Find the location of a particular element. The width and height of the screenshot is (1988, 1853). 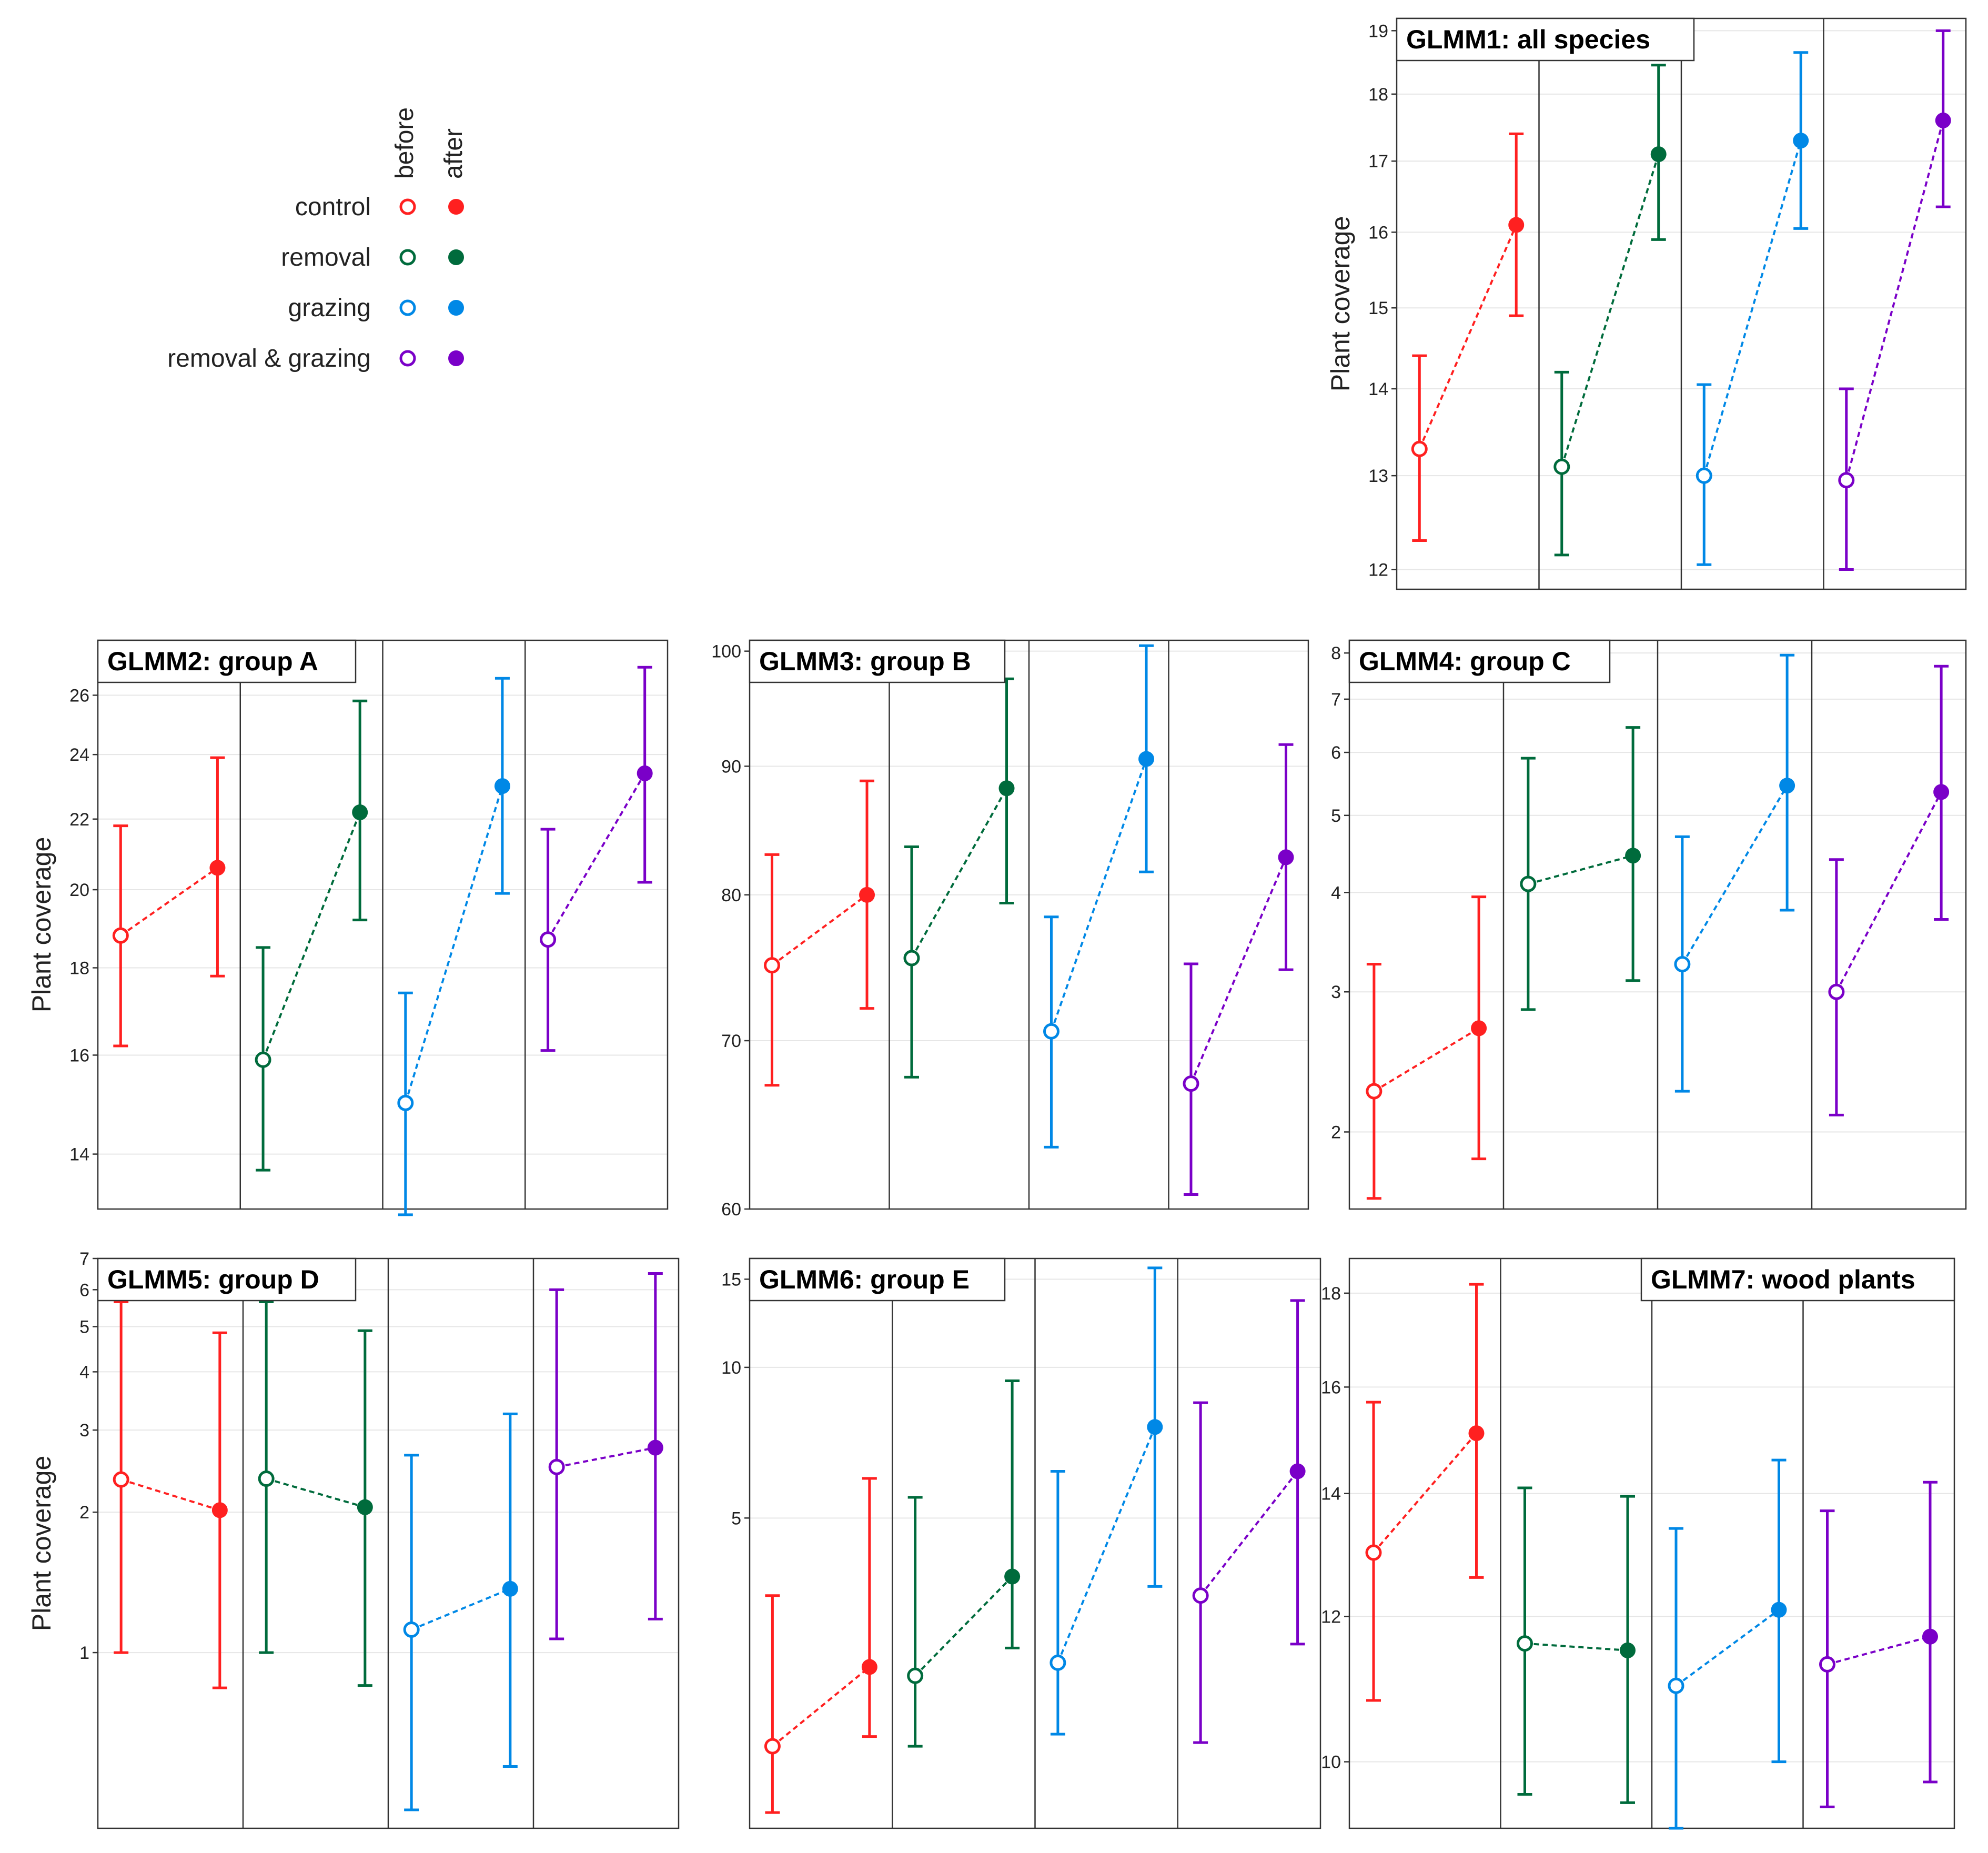

panel-title: GLMM5: group D is located at coordinates (213, 1279).